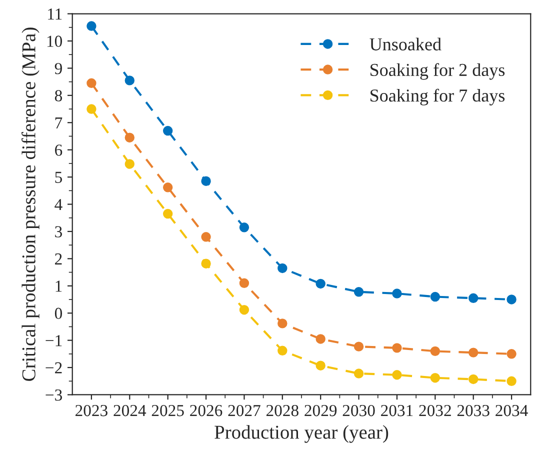 The height and width of the screenshot is (459, 536). I want to click on y-tick-label: 10, so click(54, 41).